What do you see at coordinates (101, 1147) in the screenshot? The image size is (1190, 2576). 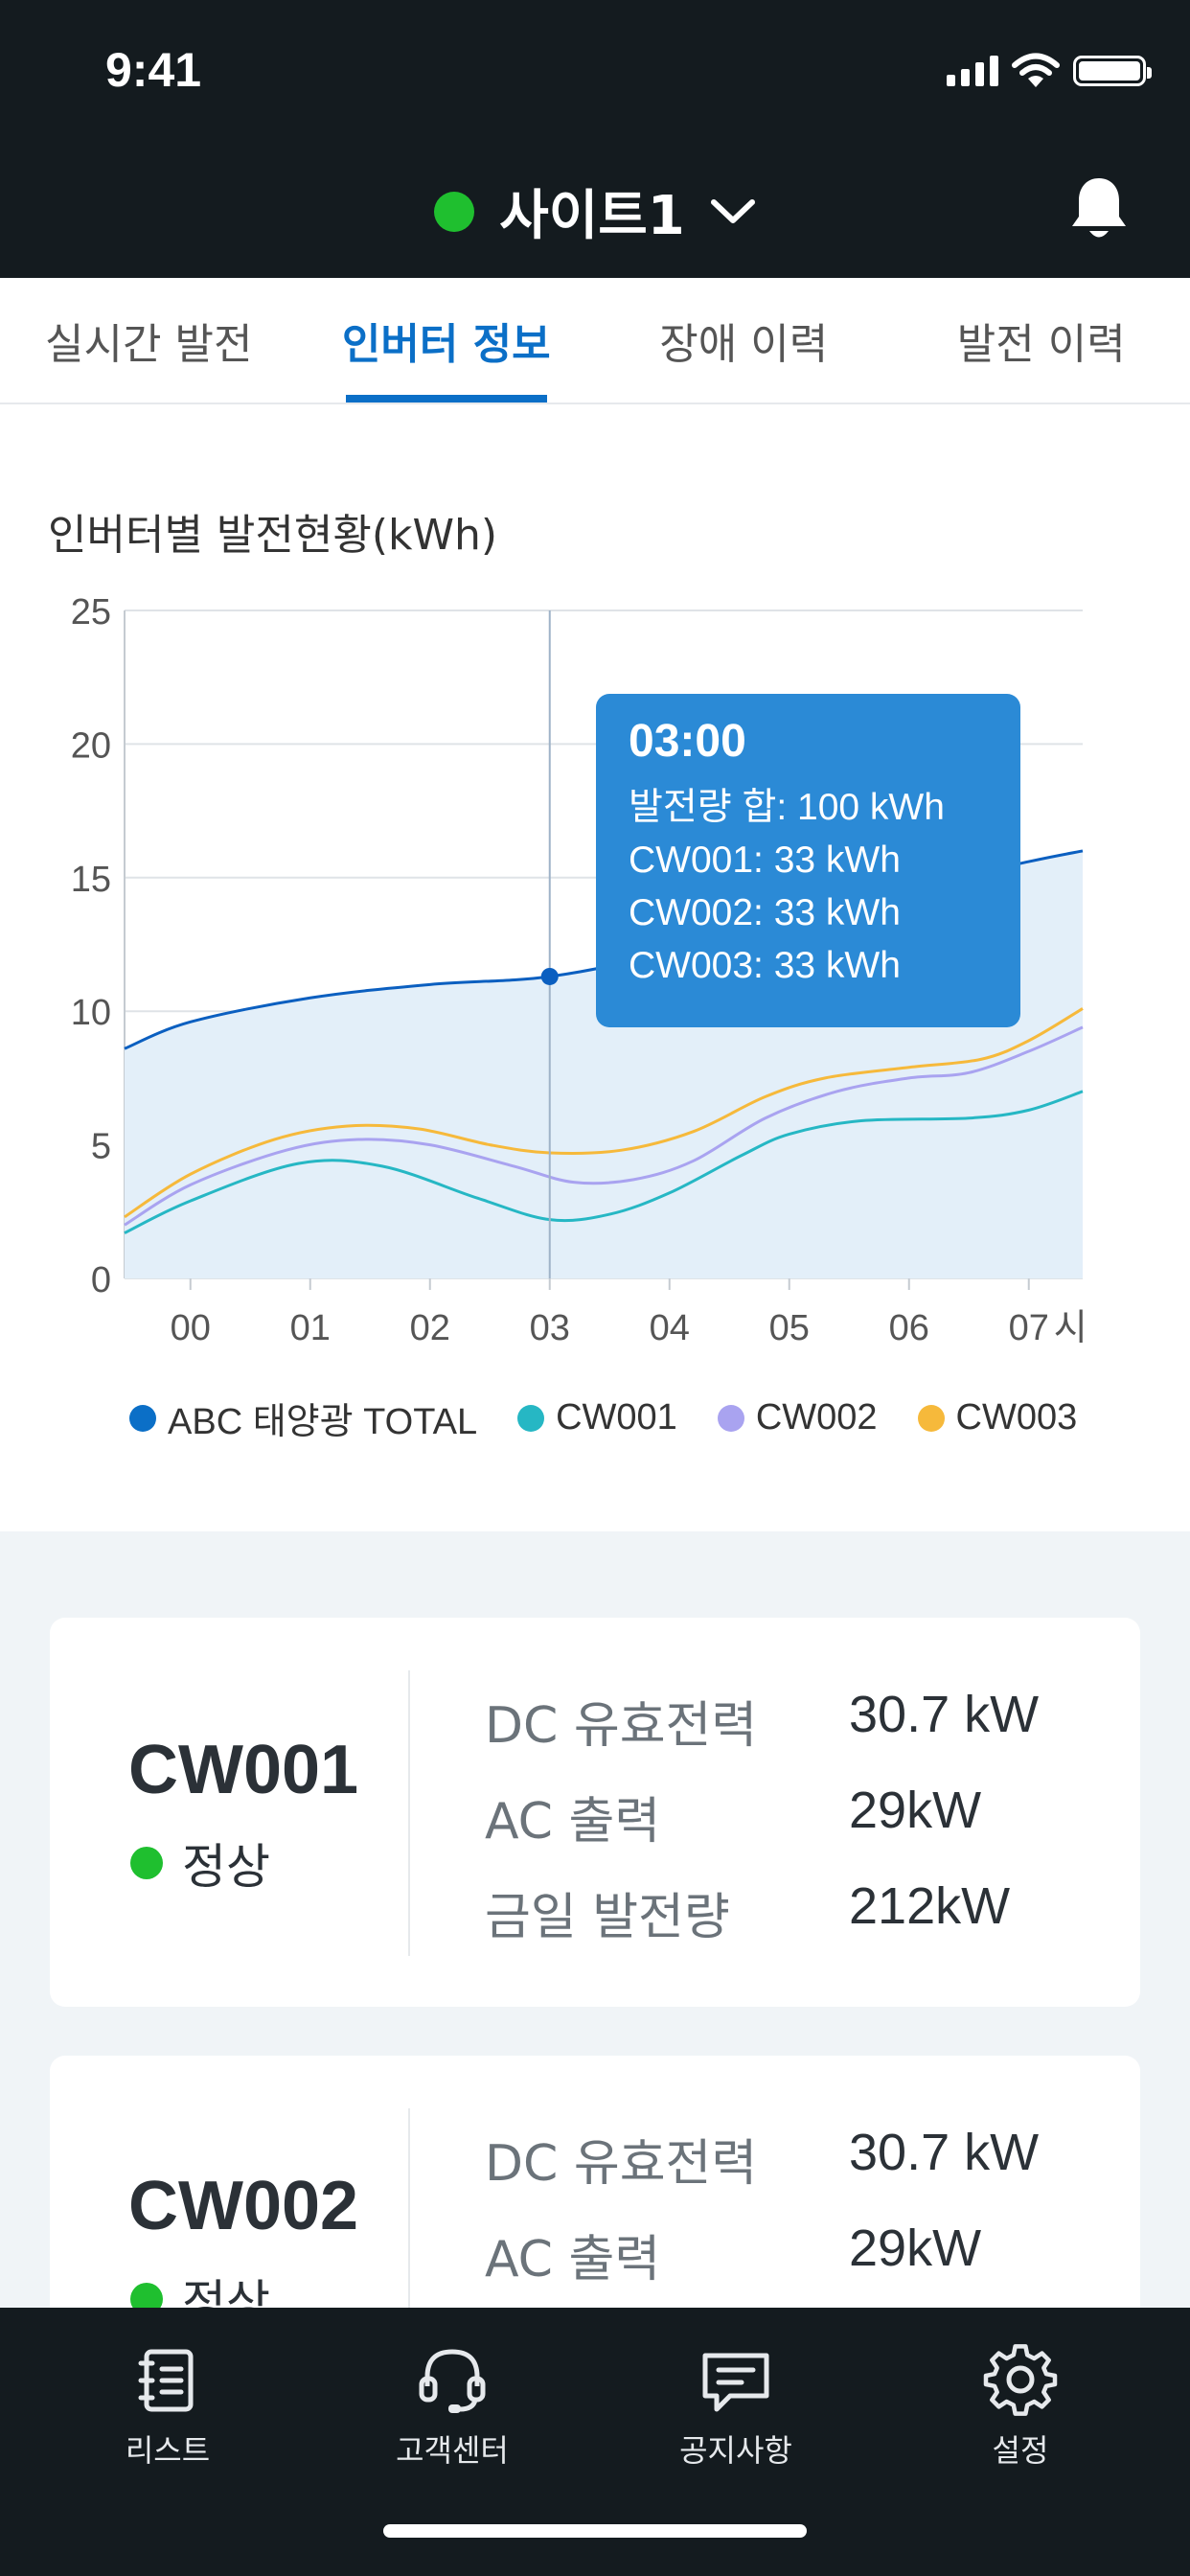 I see `y-tick-label: 5` at bounding box center [101, 1147].